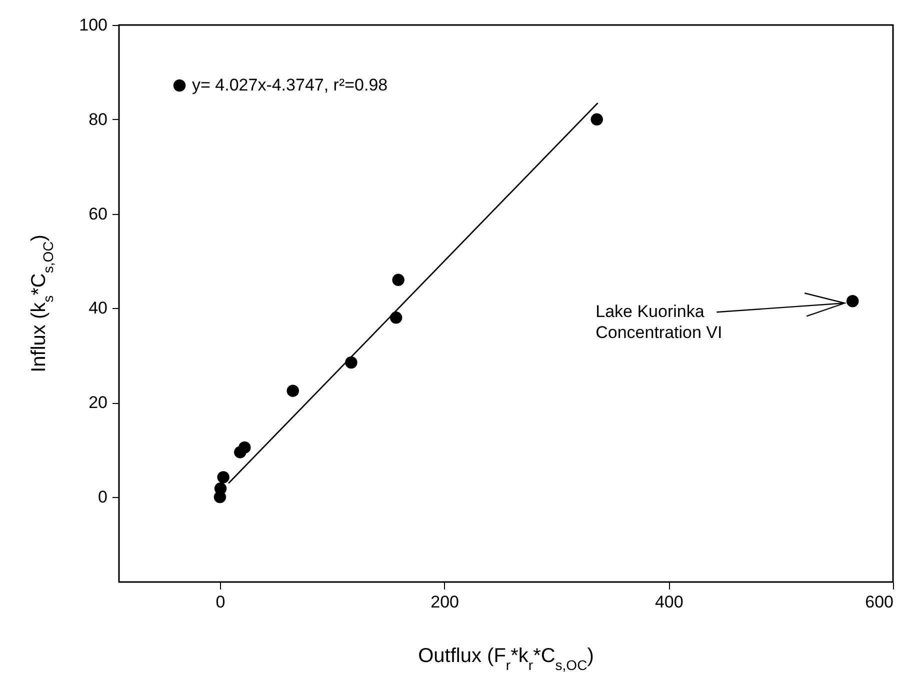 This screenshot has height=679, width=913. What do you see at coordinates (659, 322) in the screenshot?
I see `annotation: Lake Kuorinka Concentration VI` at bounding box center [659, 322].